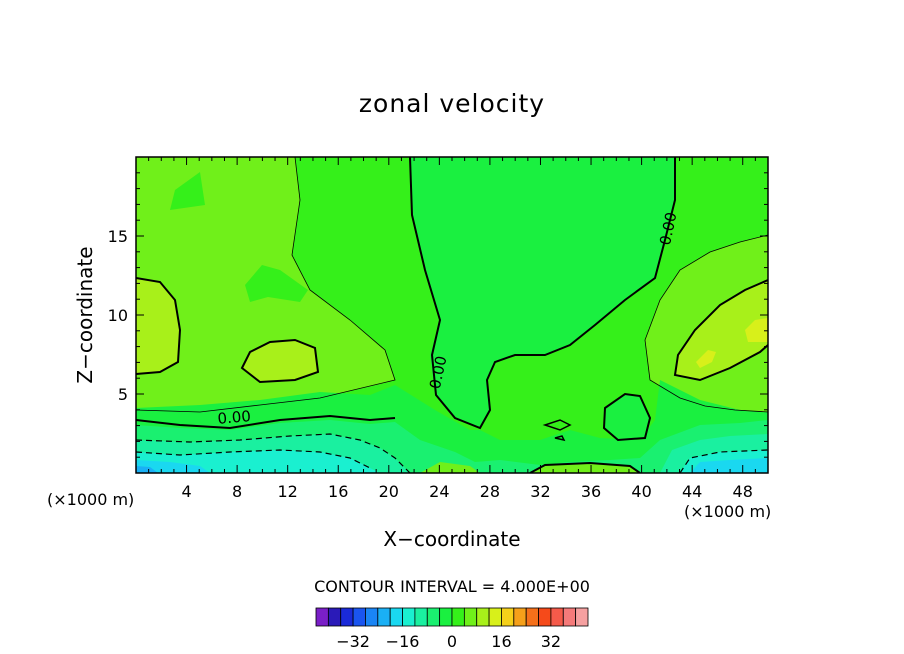 The image size is (904, 654). Describe the element at coordinates (85, 314) in the screenshot. I see `y-axis-label: Z−coordinate` at that location.